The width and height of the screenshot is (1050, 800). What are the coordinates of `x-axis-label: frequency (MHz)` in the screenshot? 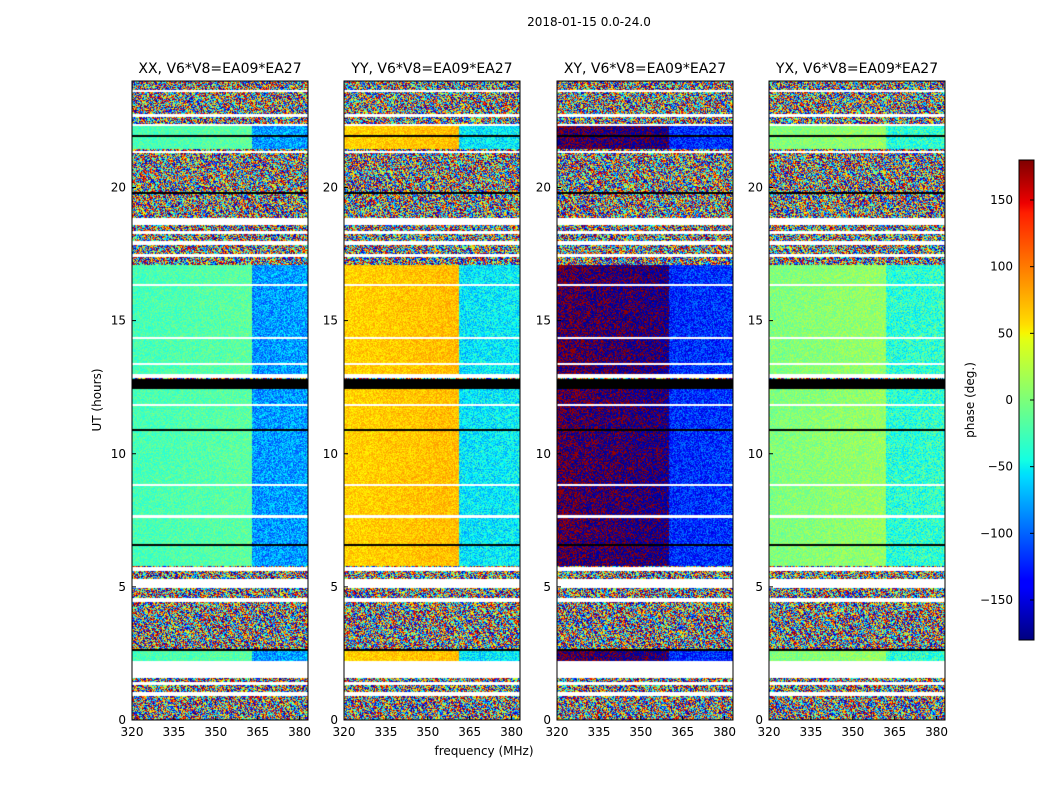 It's located at (483, 751).